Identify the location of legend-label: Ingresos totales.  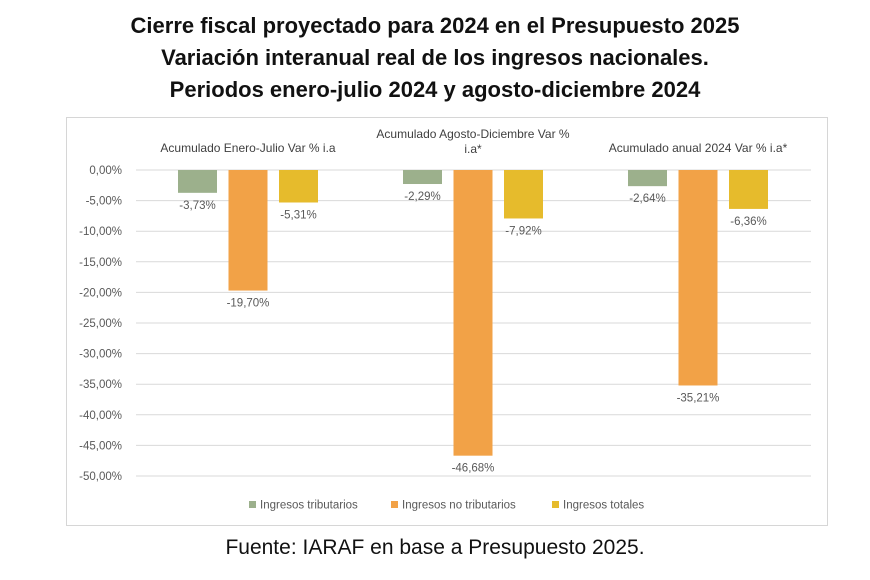
(603, 506).